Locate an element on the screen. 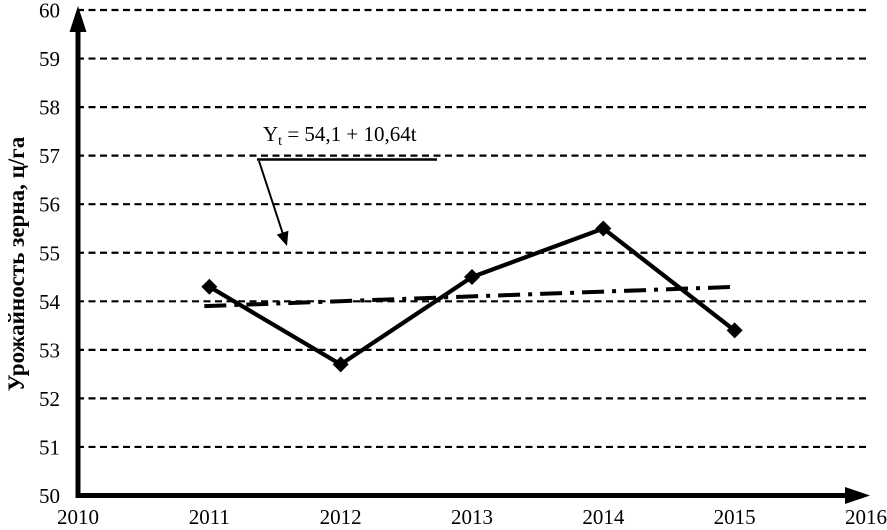 The width and height of the screenshot is (887, 530). trend-line-path is located at coordinates (471, 296).